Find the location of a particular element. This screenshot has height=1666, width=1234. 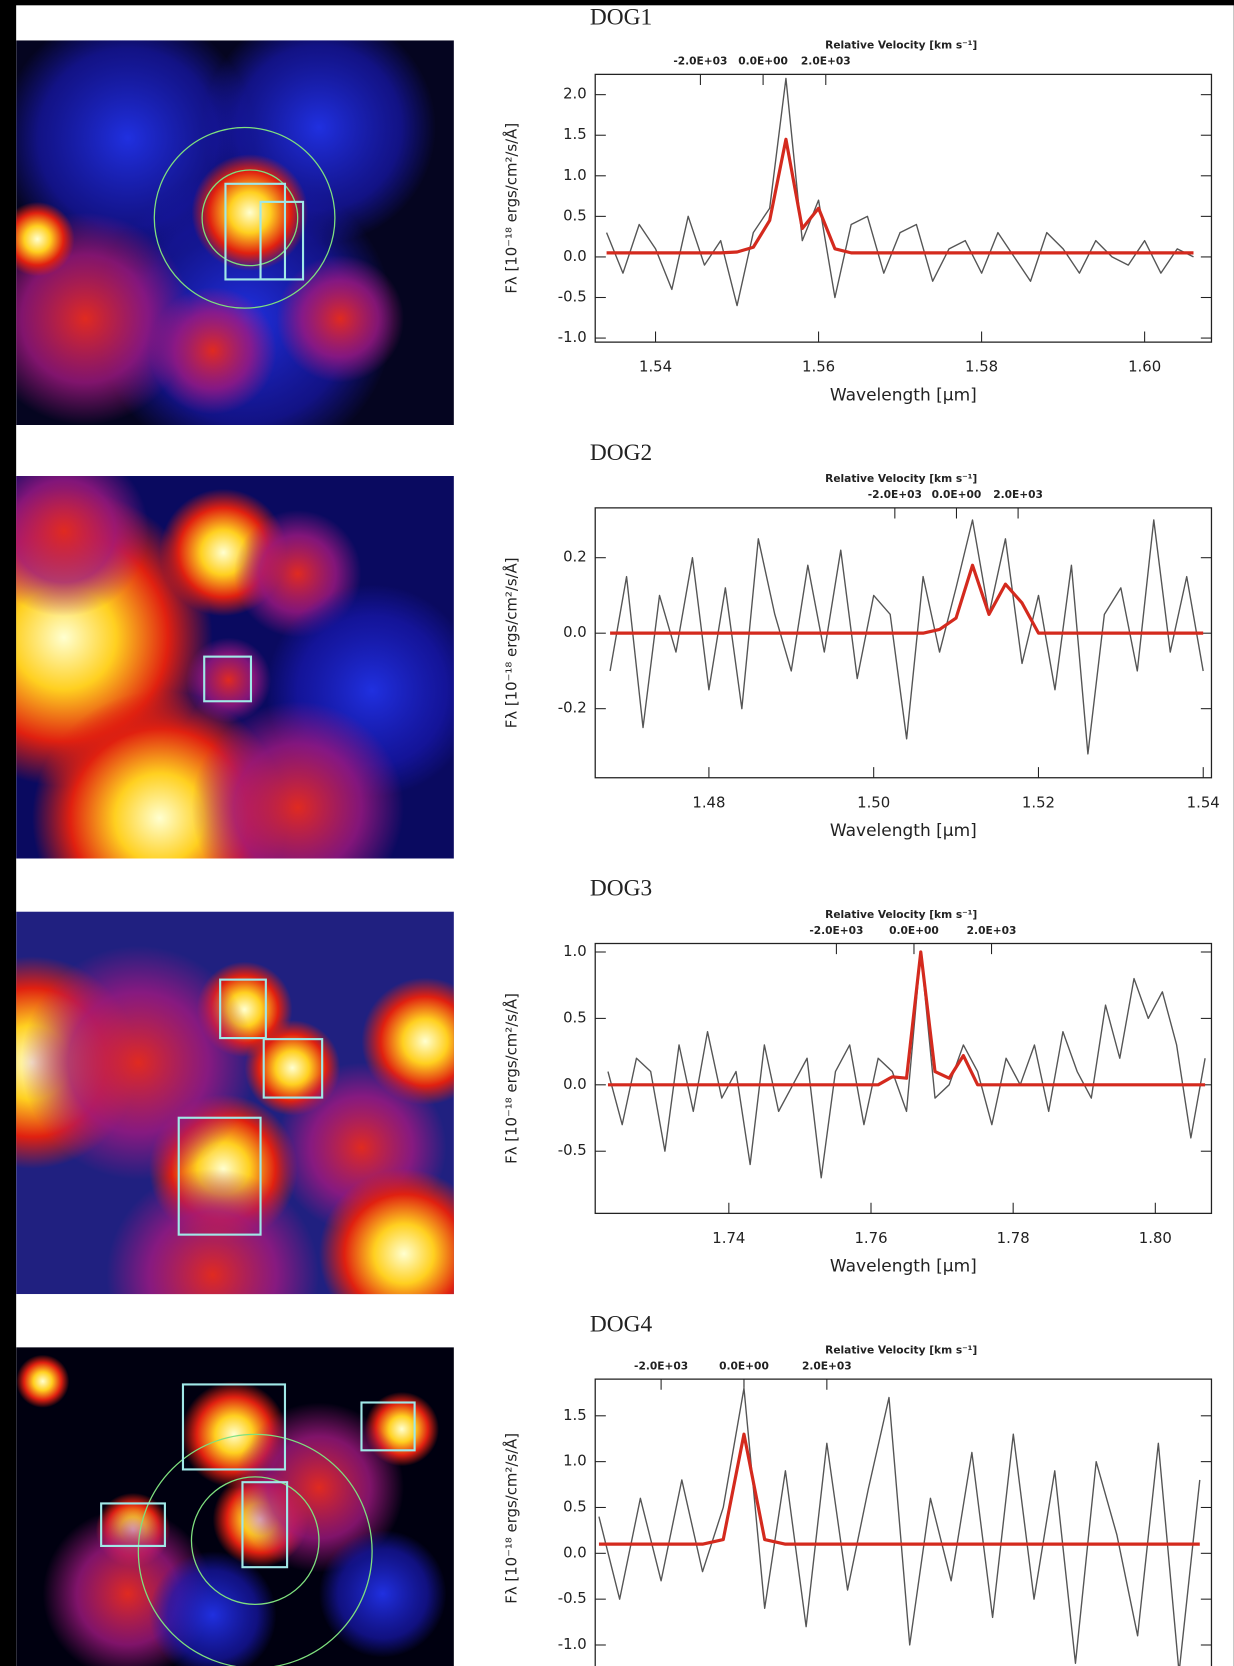

x-tick-label: 1.60 is located at coordinates (1144, 367).